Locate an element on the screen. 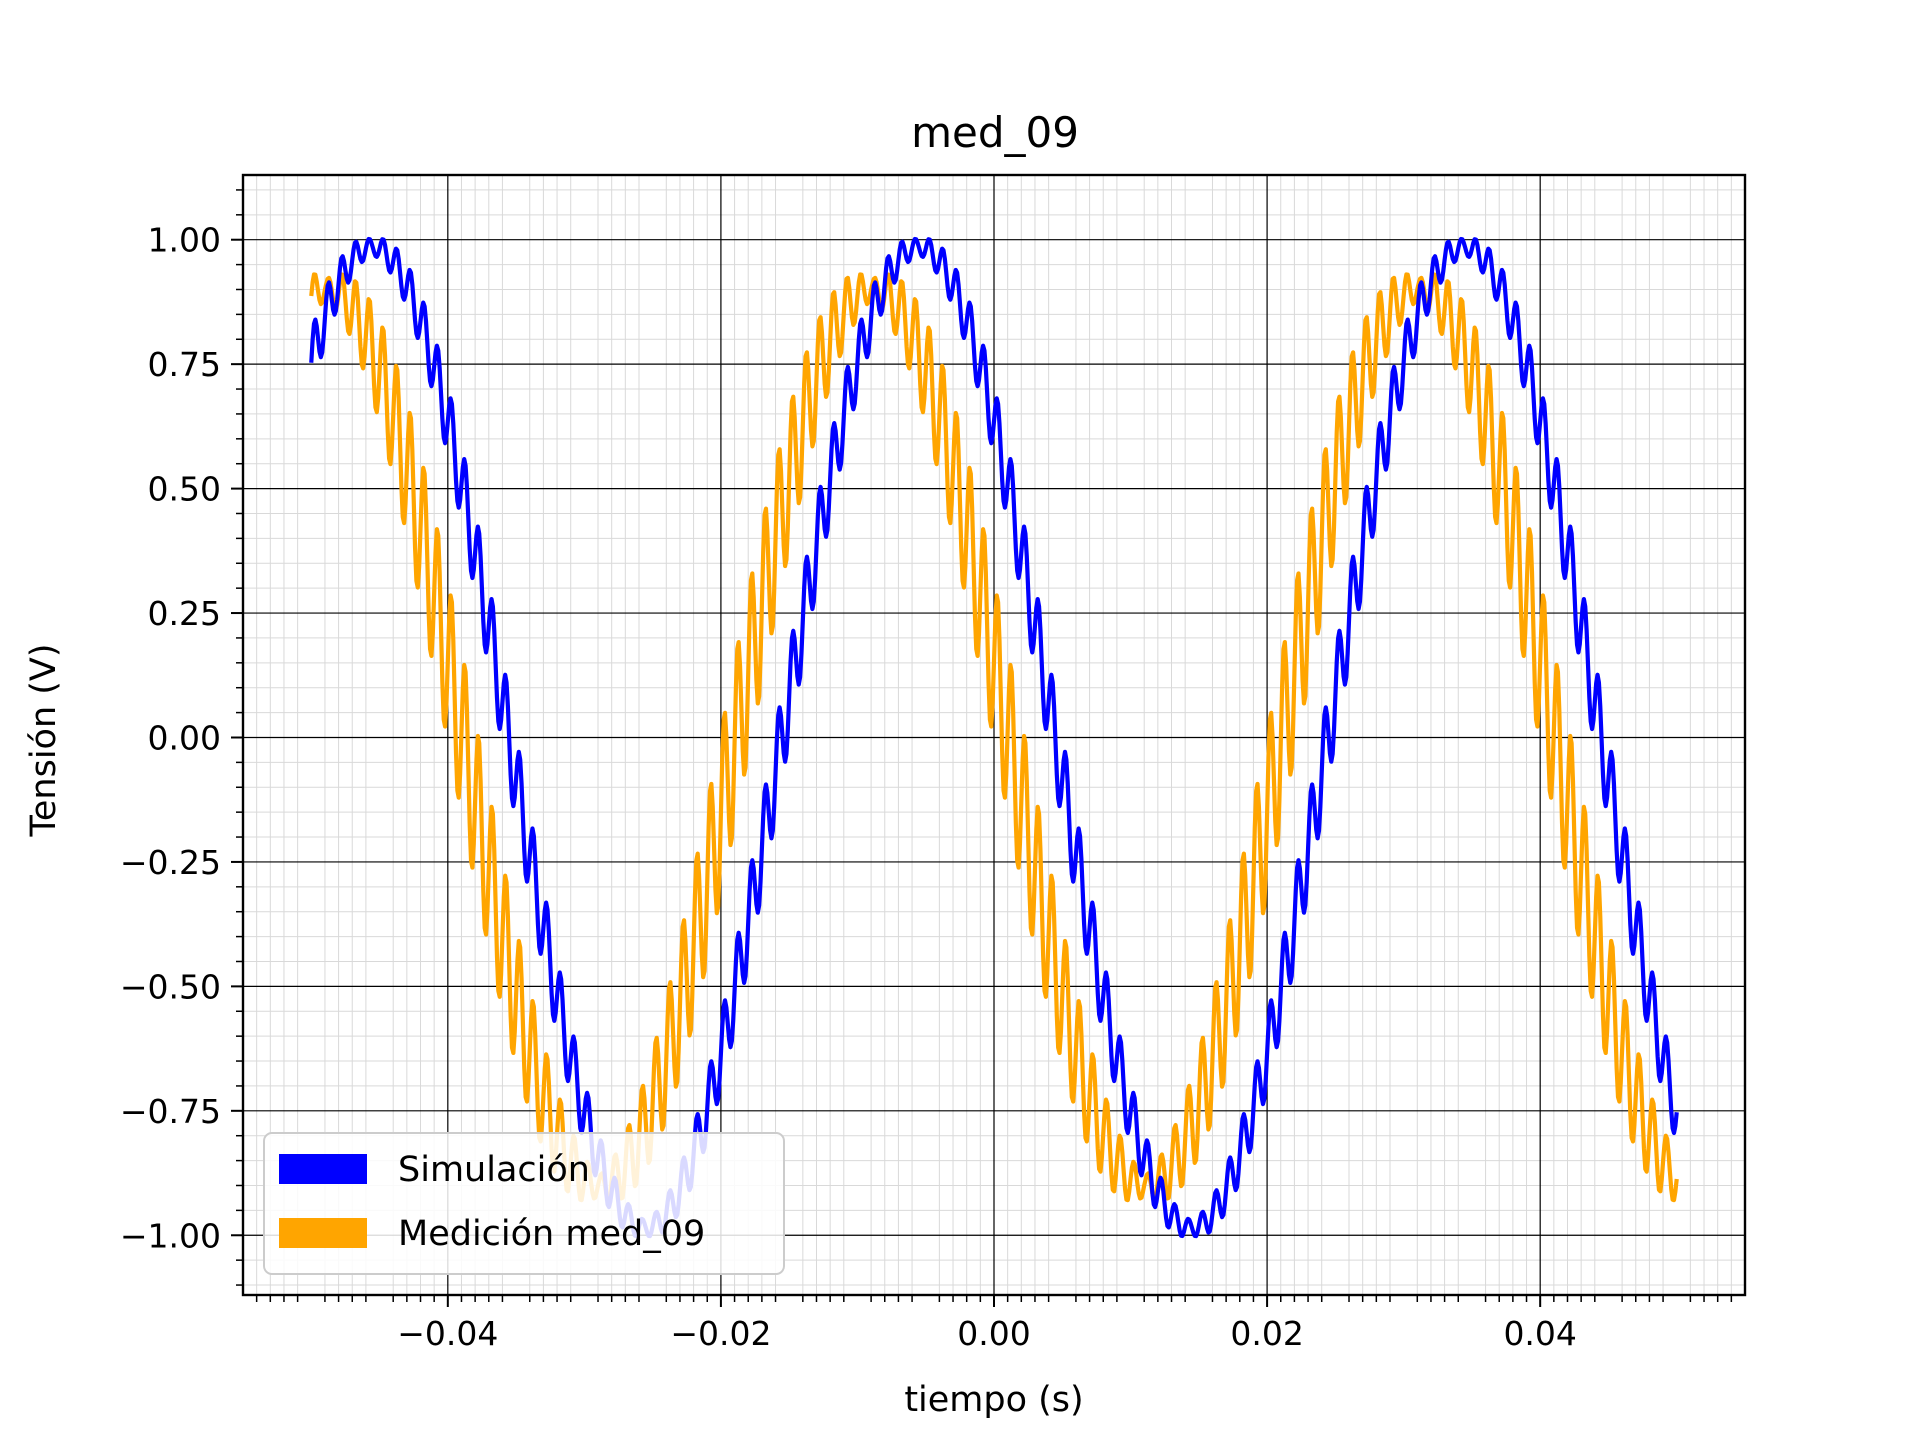  legend-label-simulacion: Simulación is located at coordinates (494, 1170).